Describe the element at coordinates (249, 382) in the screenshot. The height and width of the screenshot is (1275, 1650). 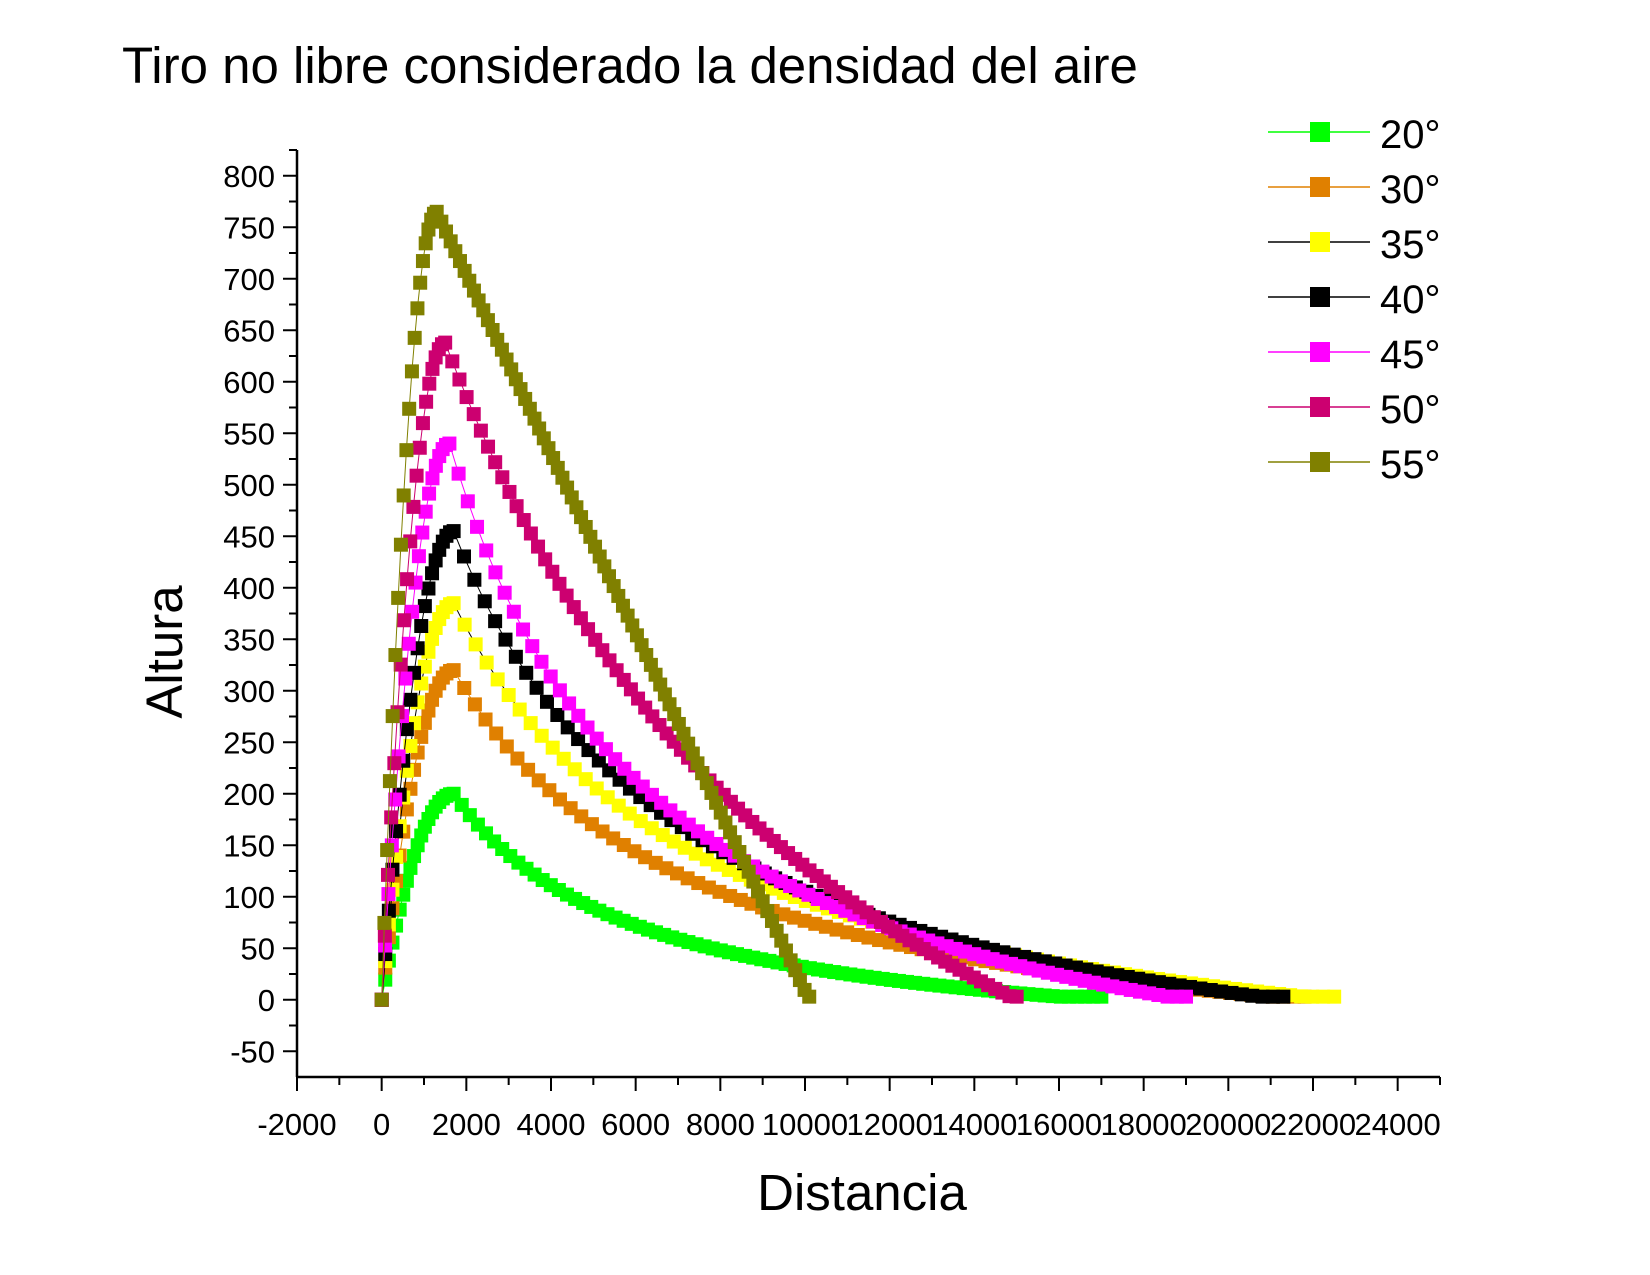
I see `y-tick-label: 600` at that location.